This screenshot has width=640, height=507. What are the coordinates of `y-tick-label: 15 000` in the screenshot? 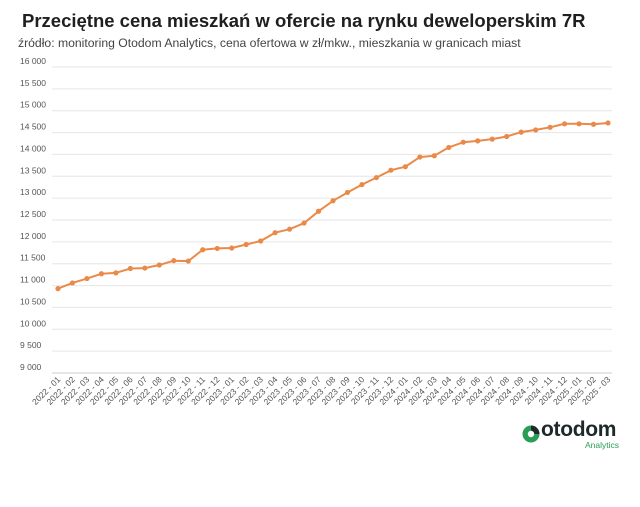 It's located at (33, 105).